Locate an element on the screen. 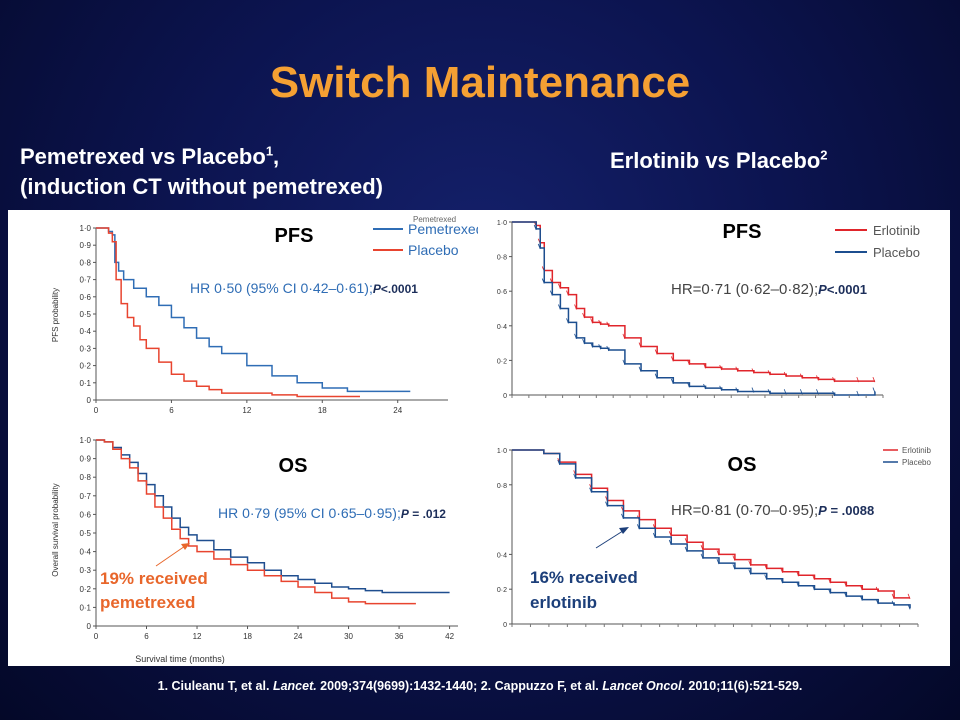  y-tick-label: 0·2 is located at coordinates (502, 590).